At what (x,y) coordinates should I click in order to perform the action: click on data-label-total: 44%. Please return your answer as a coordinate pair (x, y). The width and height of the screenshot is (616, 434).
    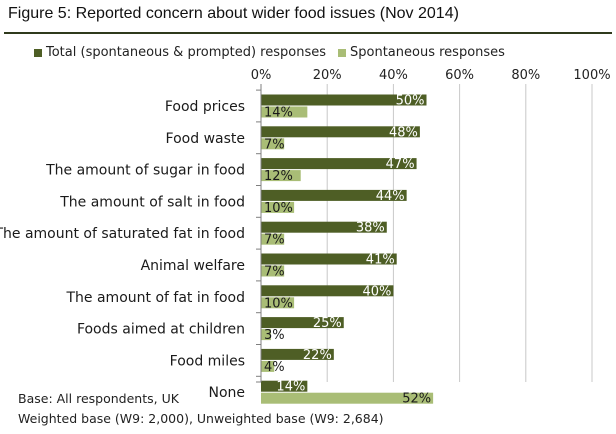
    Looking at the image, I should click on (390, 196).